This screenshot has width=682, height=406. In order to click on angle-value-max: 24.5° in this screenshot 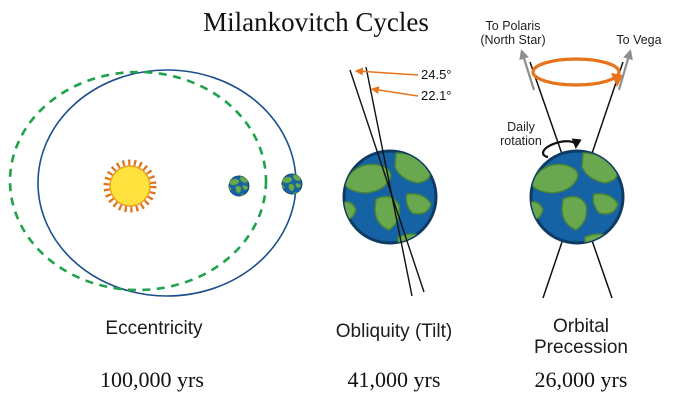, I will do `click(436, 74)`.